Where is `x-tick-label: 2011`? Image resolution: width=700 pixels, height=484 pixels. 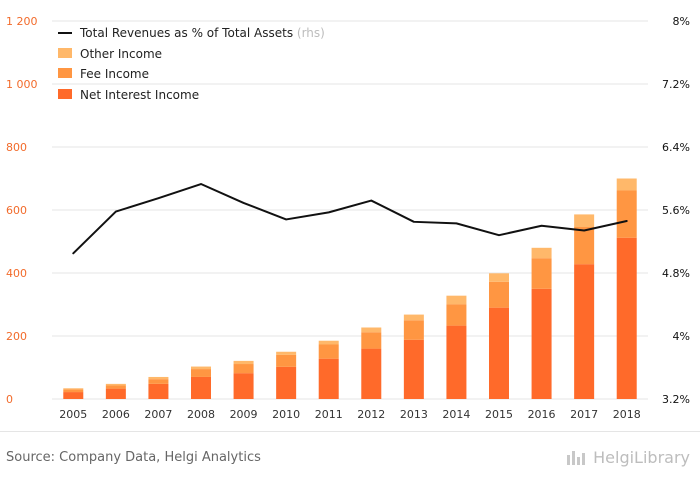 x-tick-label: 2011 is located at coordinates (329, 414).